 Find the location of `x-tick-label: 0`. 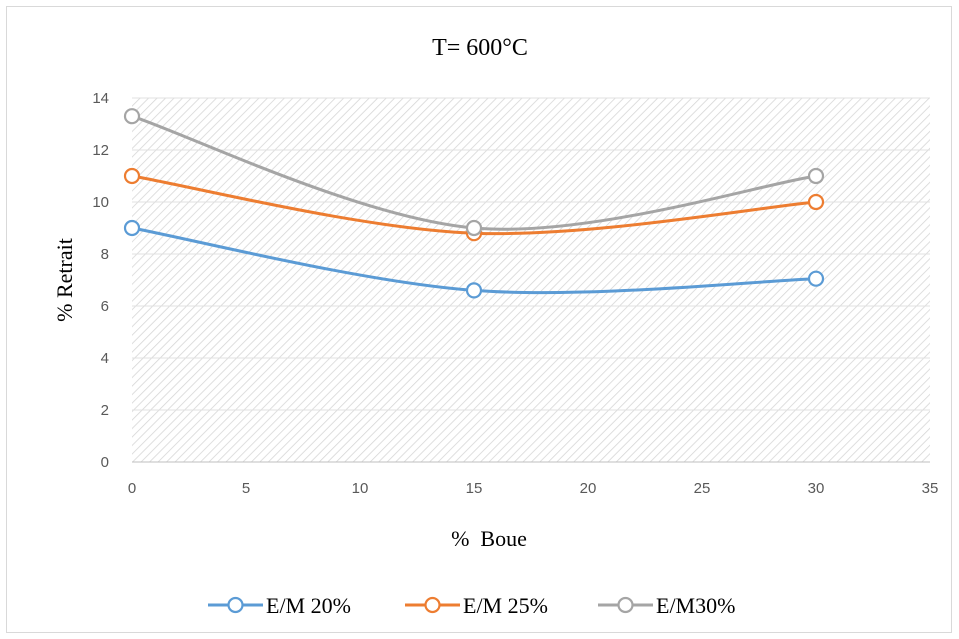

x-tick-label: 0 is located at coordinates (132, 488).